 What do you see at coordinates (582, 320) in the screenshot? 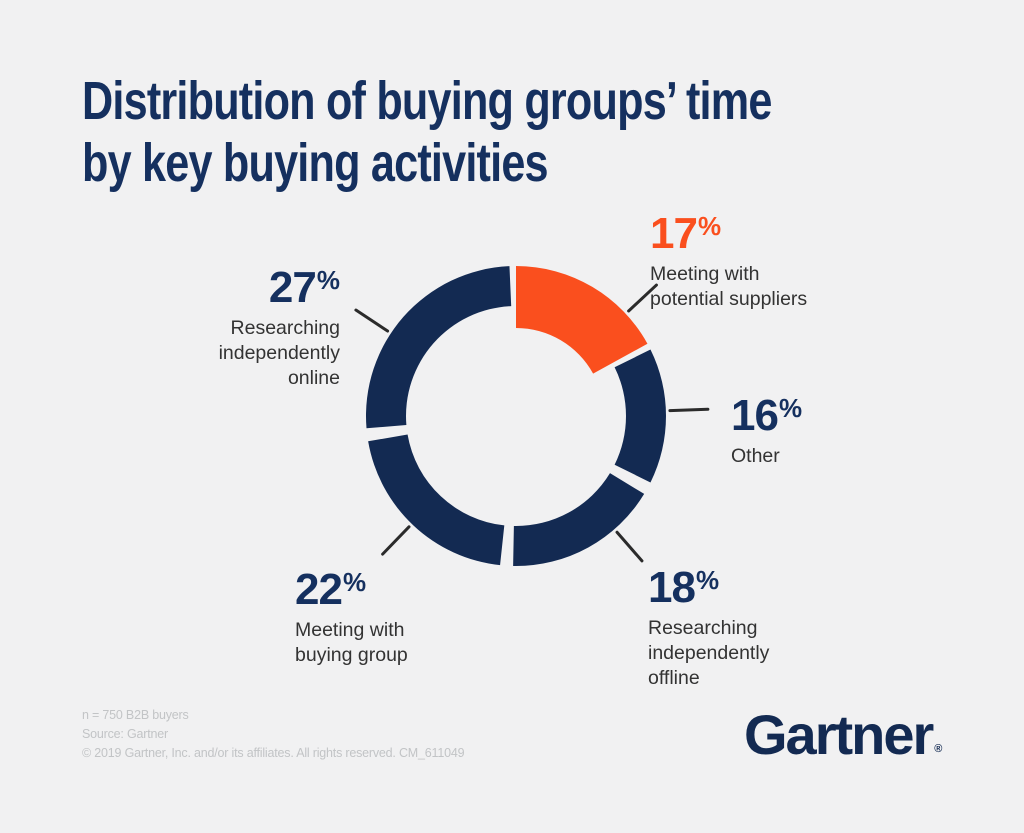
I see `donut-segment-0: Meeting with potential suppliers: 17%` at bounding box center [582, 320].